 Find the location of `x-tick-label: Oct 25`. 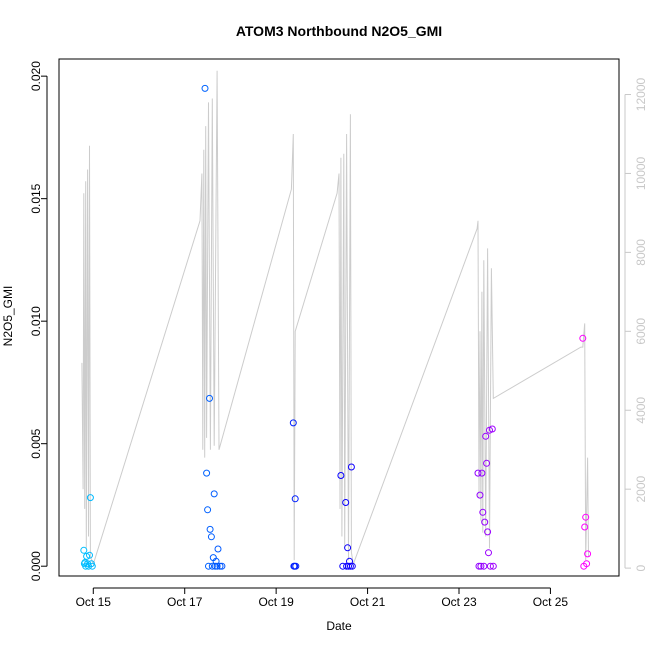

x-tick-label: Oct 25 is located at coordinates (551, 602).